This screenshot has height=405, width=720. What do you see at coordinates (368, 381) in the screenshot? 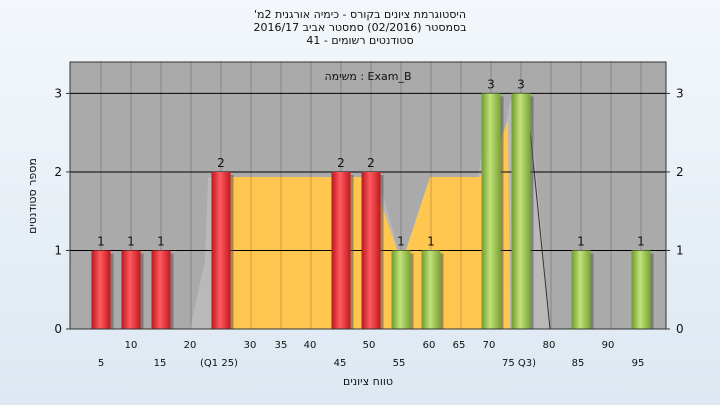
I see `x-axis-label: טווח ציונים` at bounding box center [368, 381].